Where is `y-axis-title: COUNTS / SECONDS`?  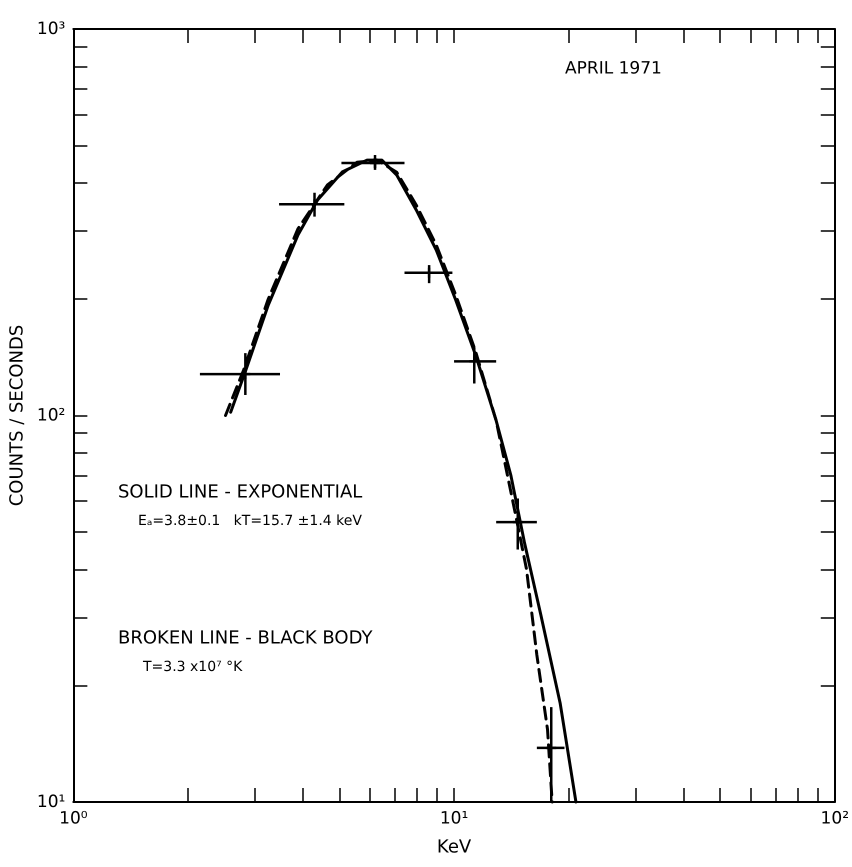 y-axis-title: COUNTS / SECONDS is located at coordinates (17, 415).